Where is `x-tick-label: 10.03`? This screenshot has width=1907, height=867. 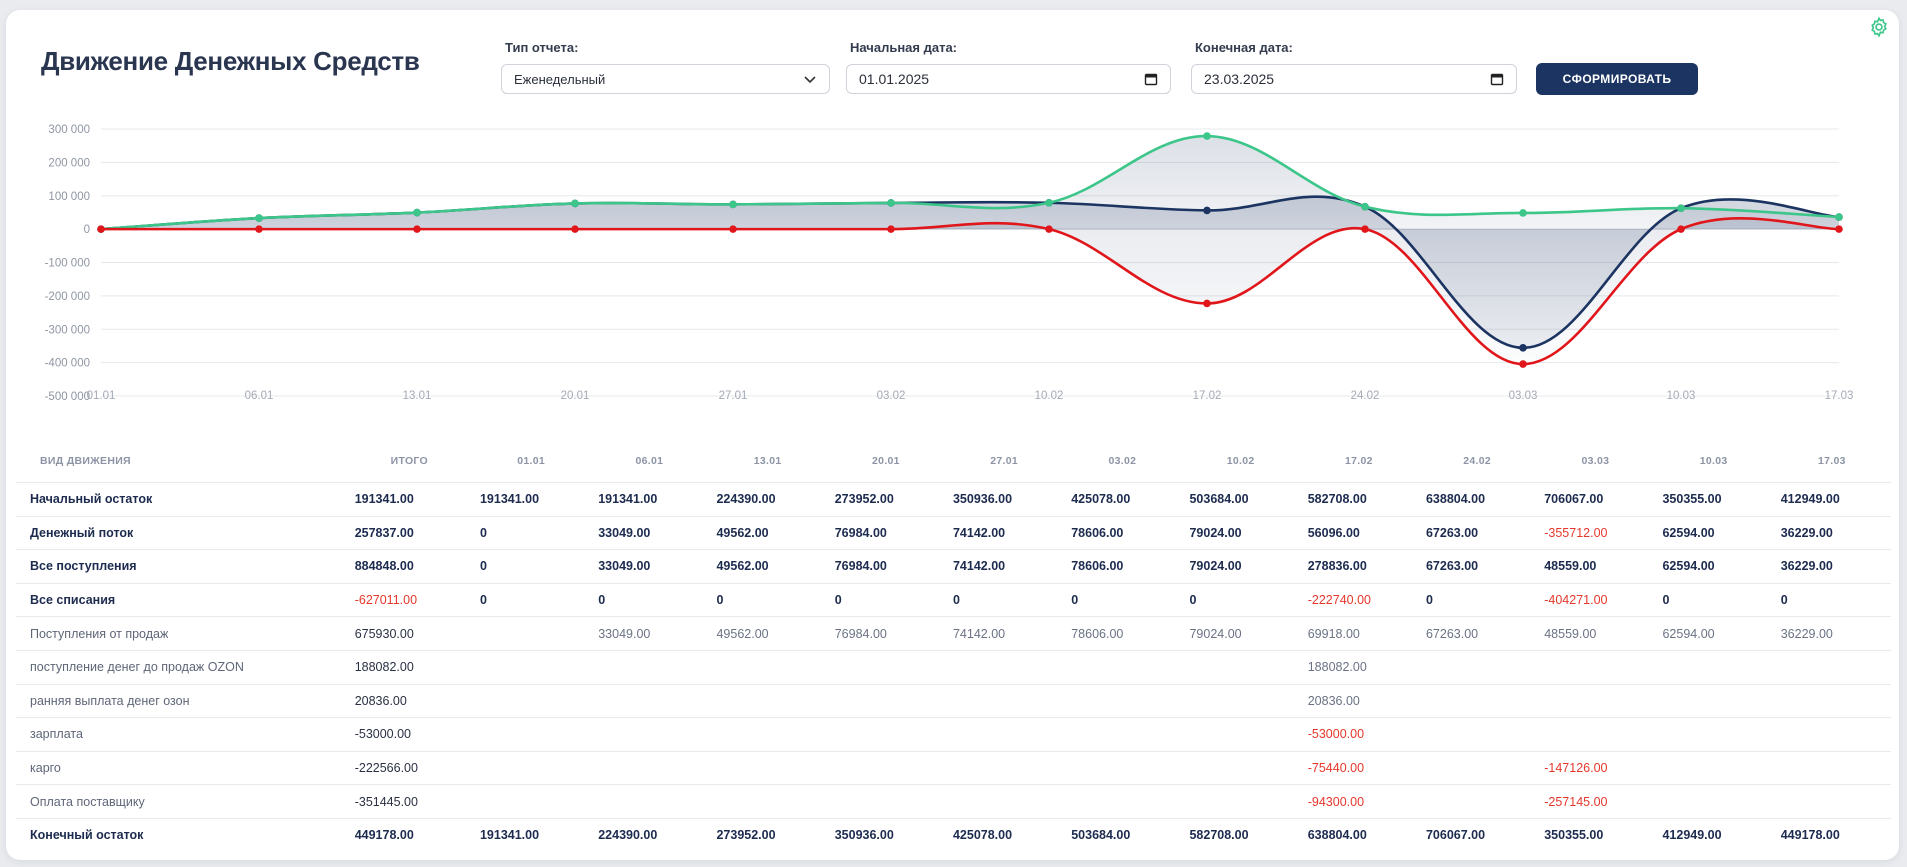
x-tick-label: 10.03 is located at coordinates (1681, 396).